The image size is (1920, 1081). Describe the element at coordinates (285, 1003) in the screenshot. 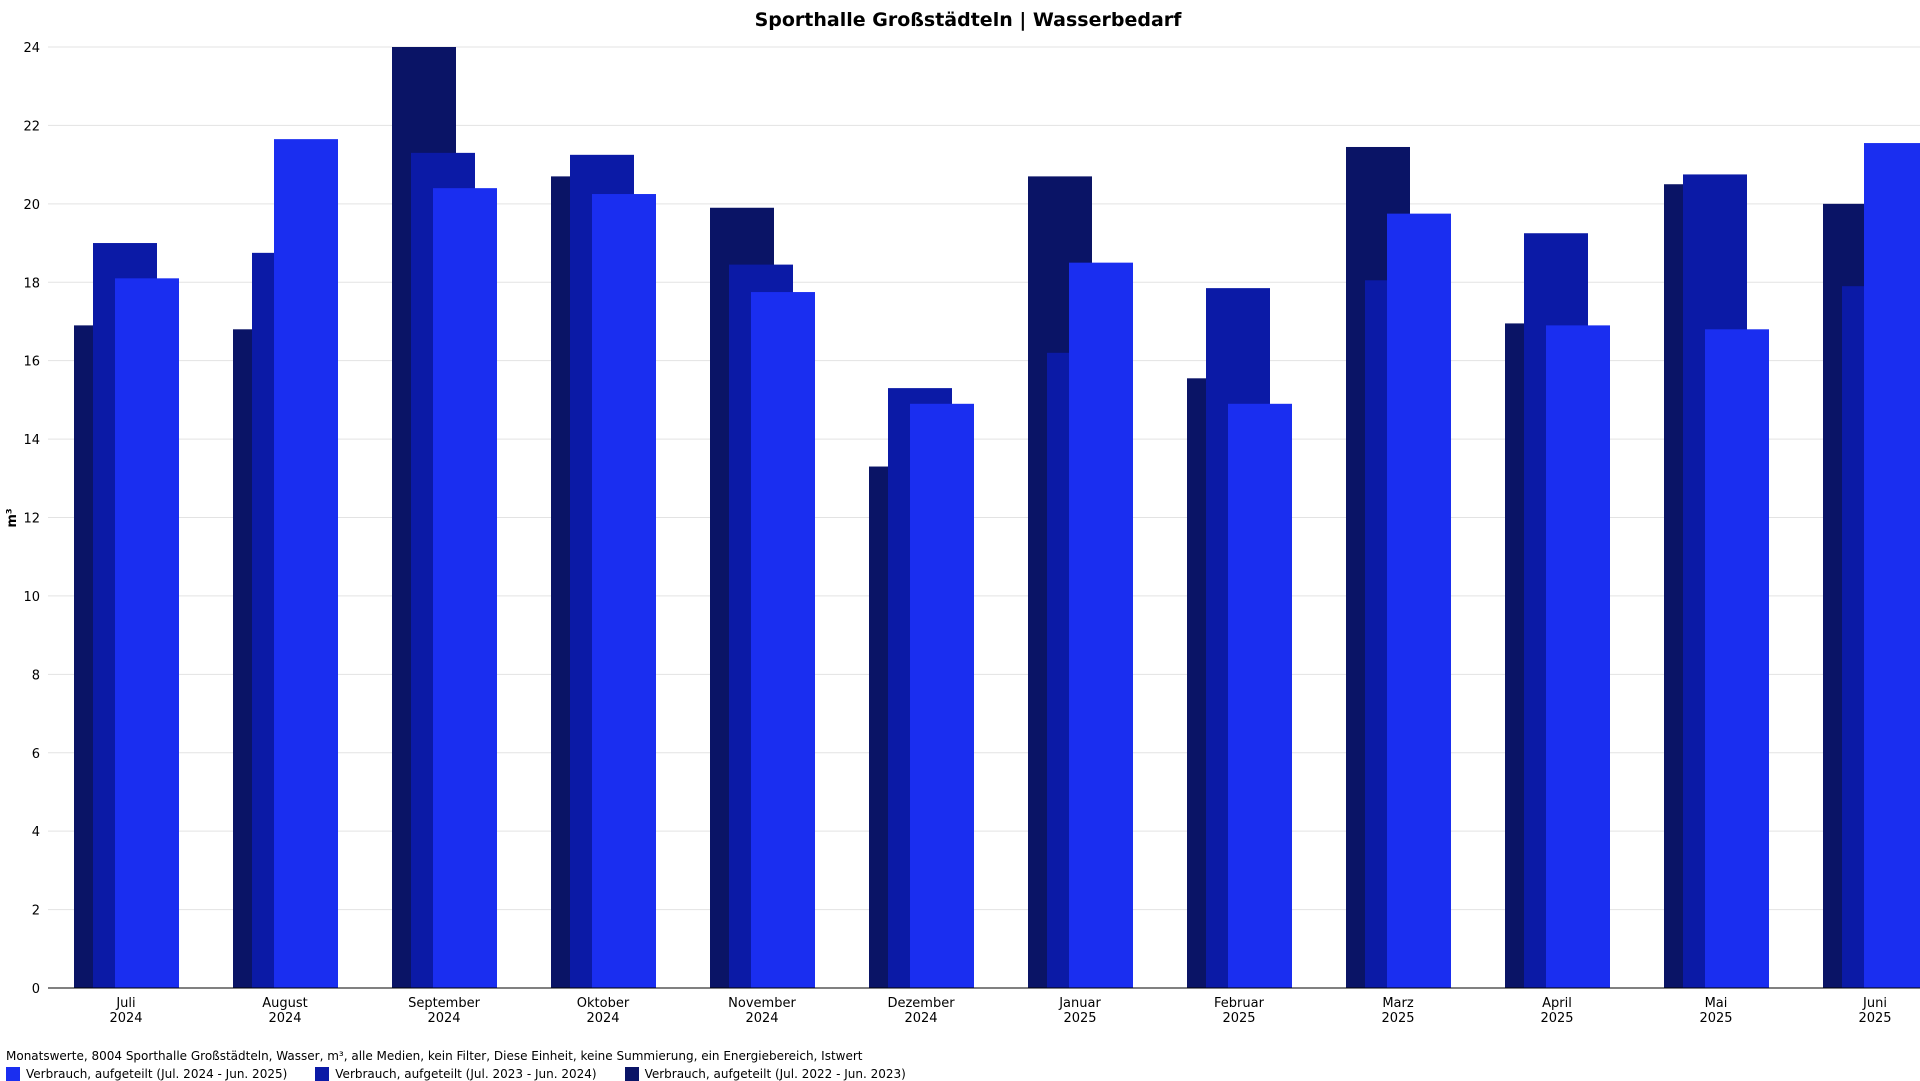

I see `x-tick-label: August` at that location.